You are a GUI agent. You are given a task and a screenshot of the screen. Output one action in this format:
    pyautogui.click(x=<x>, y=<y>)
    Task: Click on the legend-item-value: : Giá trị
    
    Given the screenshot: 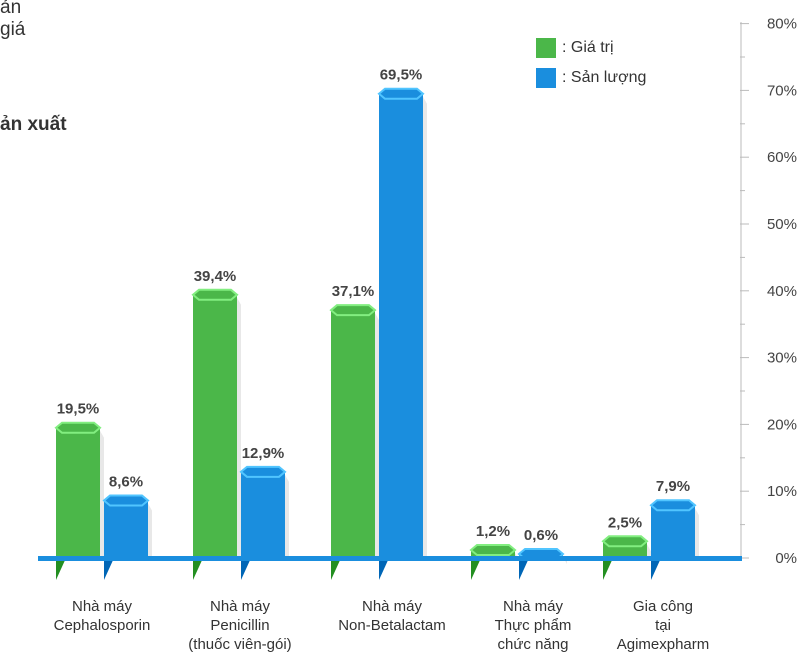 What is the action you would take?
    pyautogui.click(x=591, y=48)
    